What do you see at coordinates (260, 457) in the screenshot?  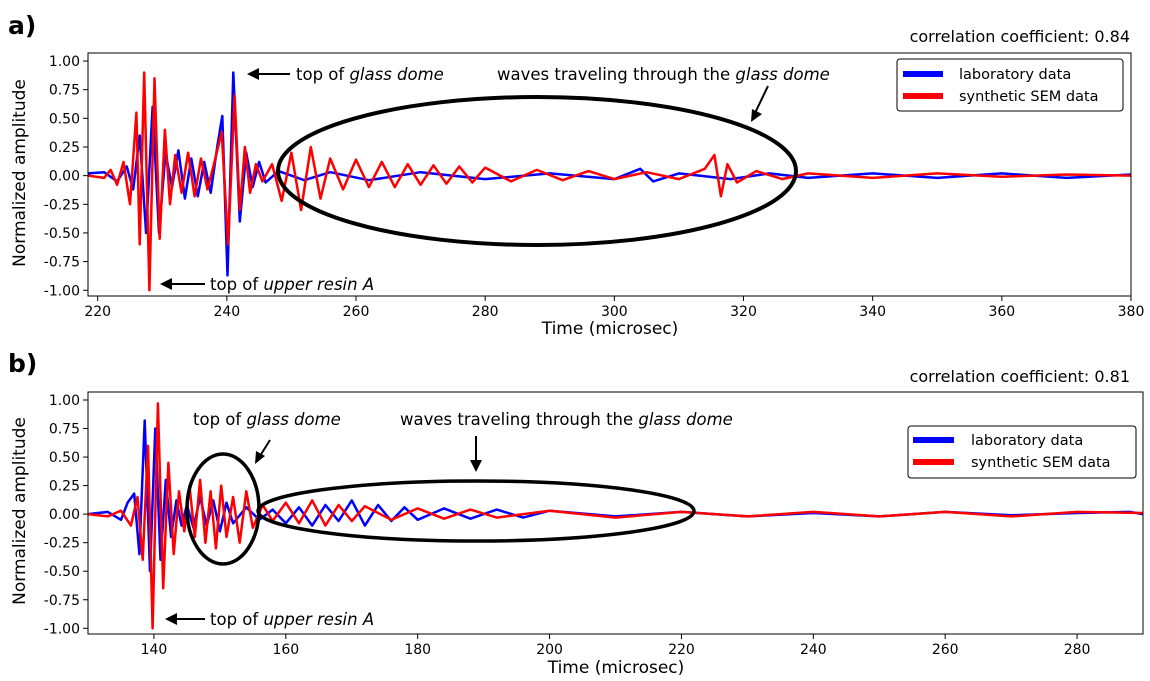 I see `panel-b-arrowhead-glass-dome` at bounding box center [260, 457].